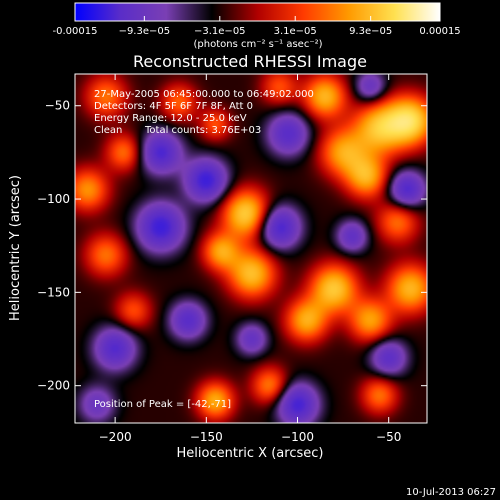 The height and width of the screenshot is (500, 500). What do you see at coordinates (115, 437) in the screenshot?
I see `x-tick-label: −200` at bounding box center [115, 437].